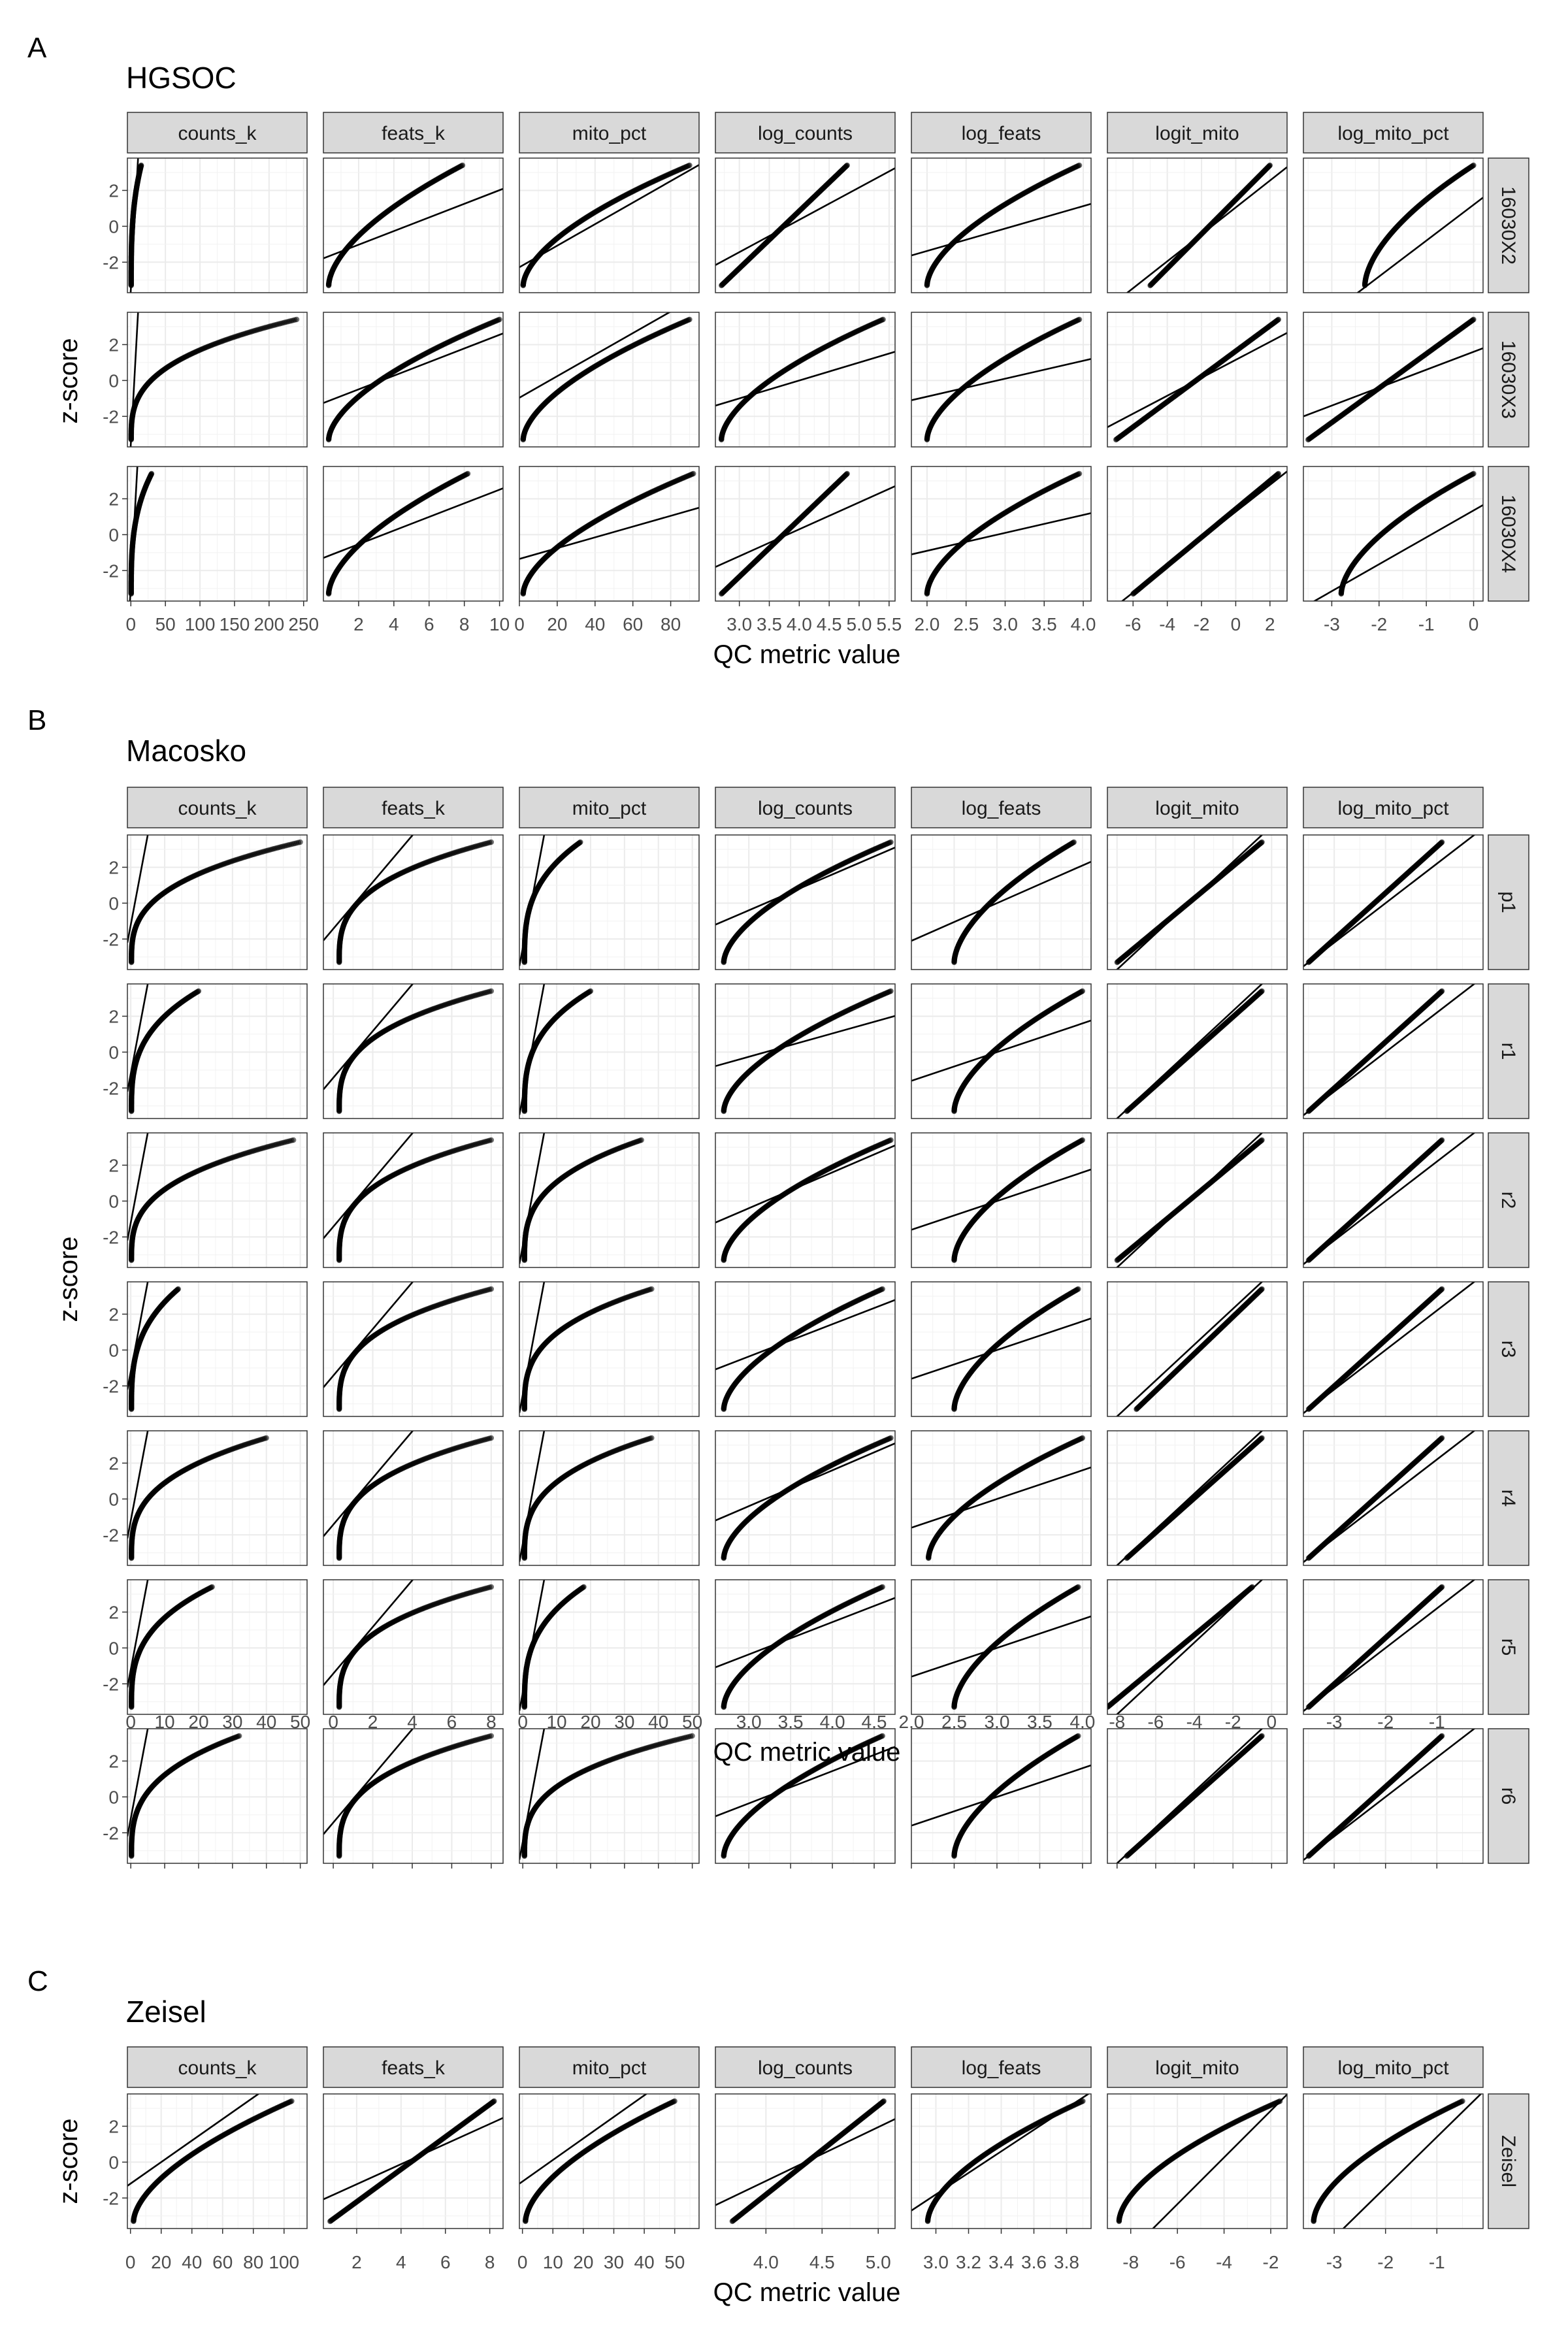  I want to click on facet-strip-16030x2, so click(1508, 225).